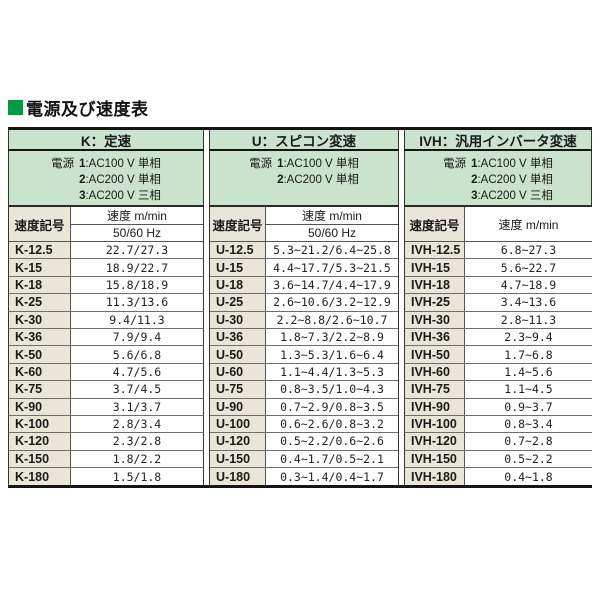  What do you see at coordinates (238, 424) in the screenshot?
I see `speed-code-cell: U-100` at bounding box center [238, 424].